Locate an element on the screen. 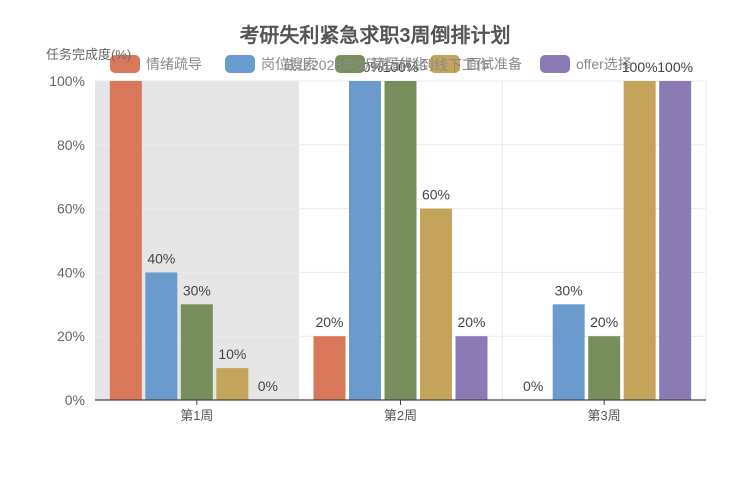 The width and height of the screenshot is (750, 500). data-label: 60% is located at coordinates (436, 195).